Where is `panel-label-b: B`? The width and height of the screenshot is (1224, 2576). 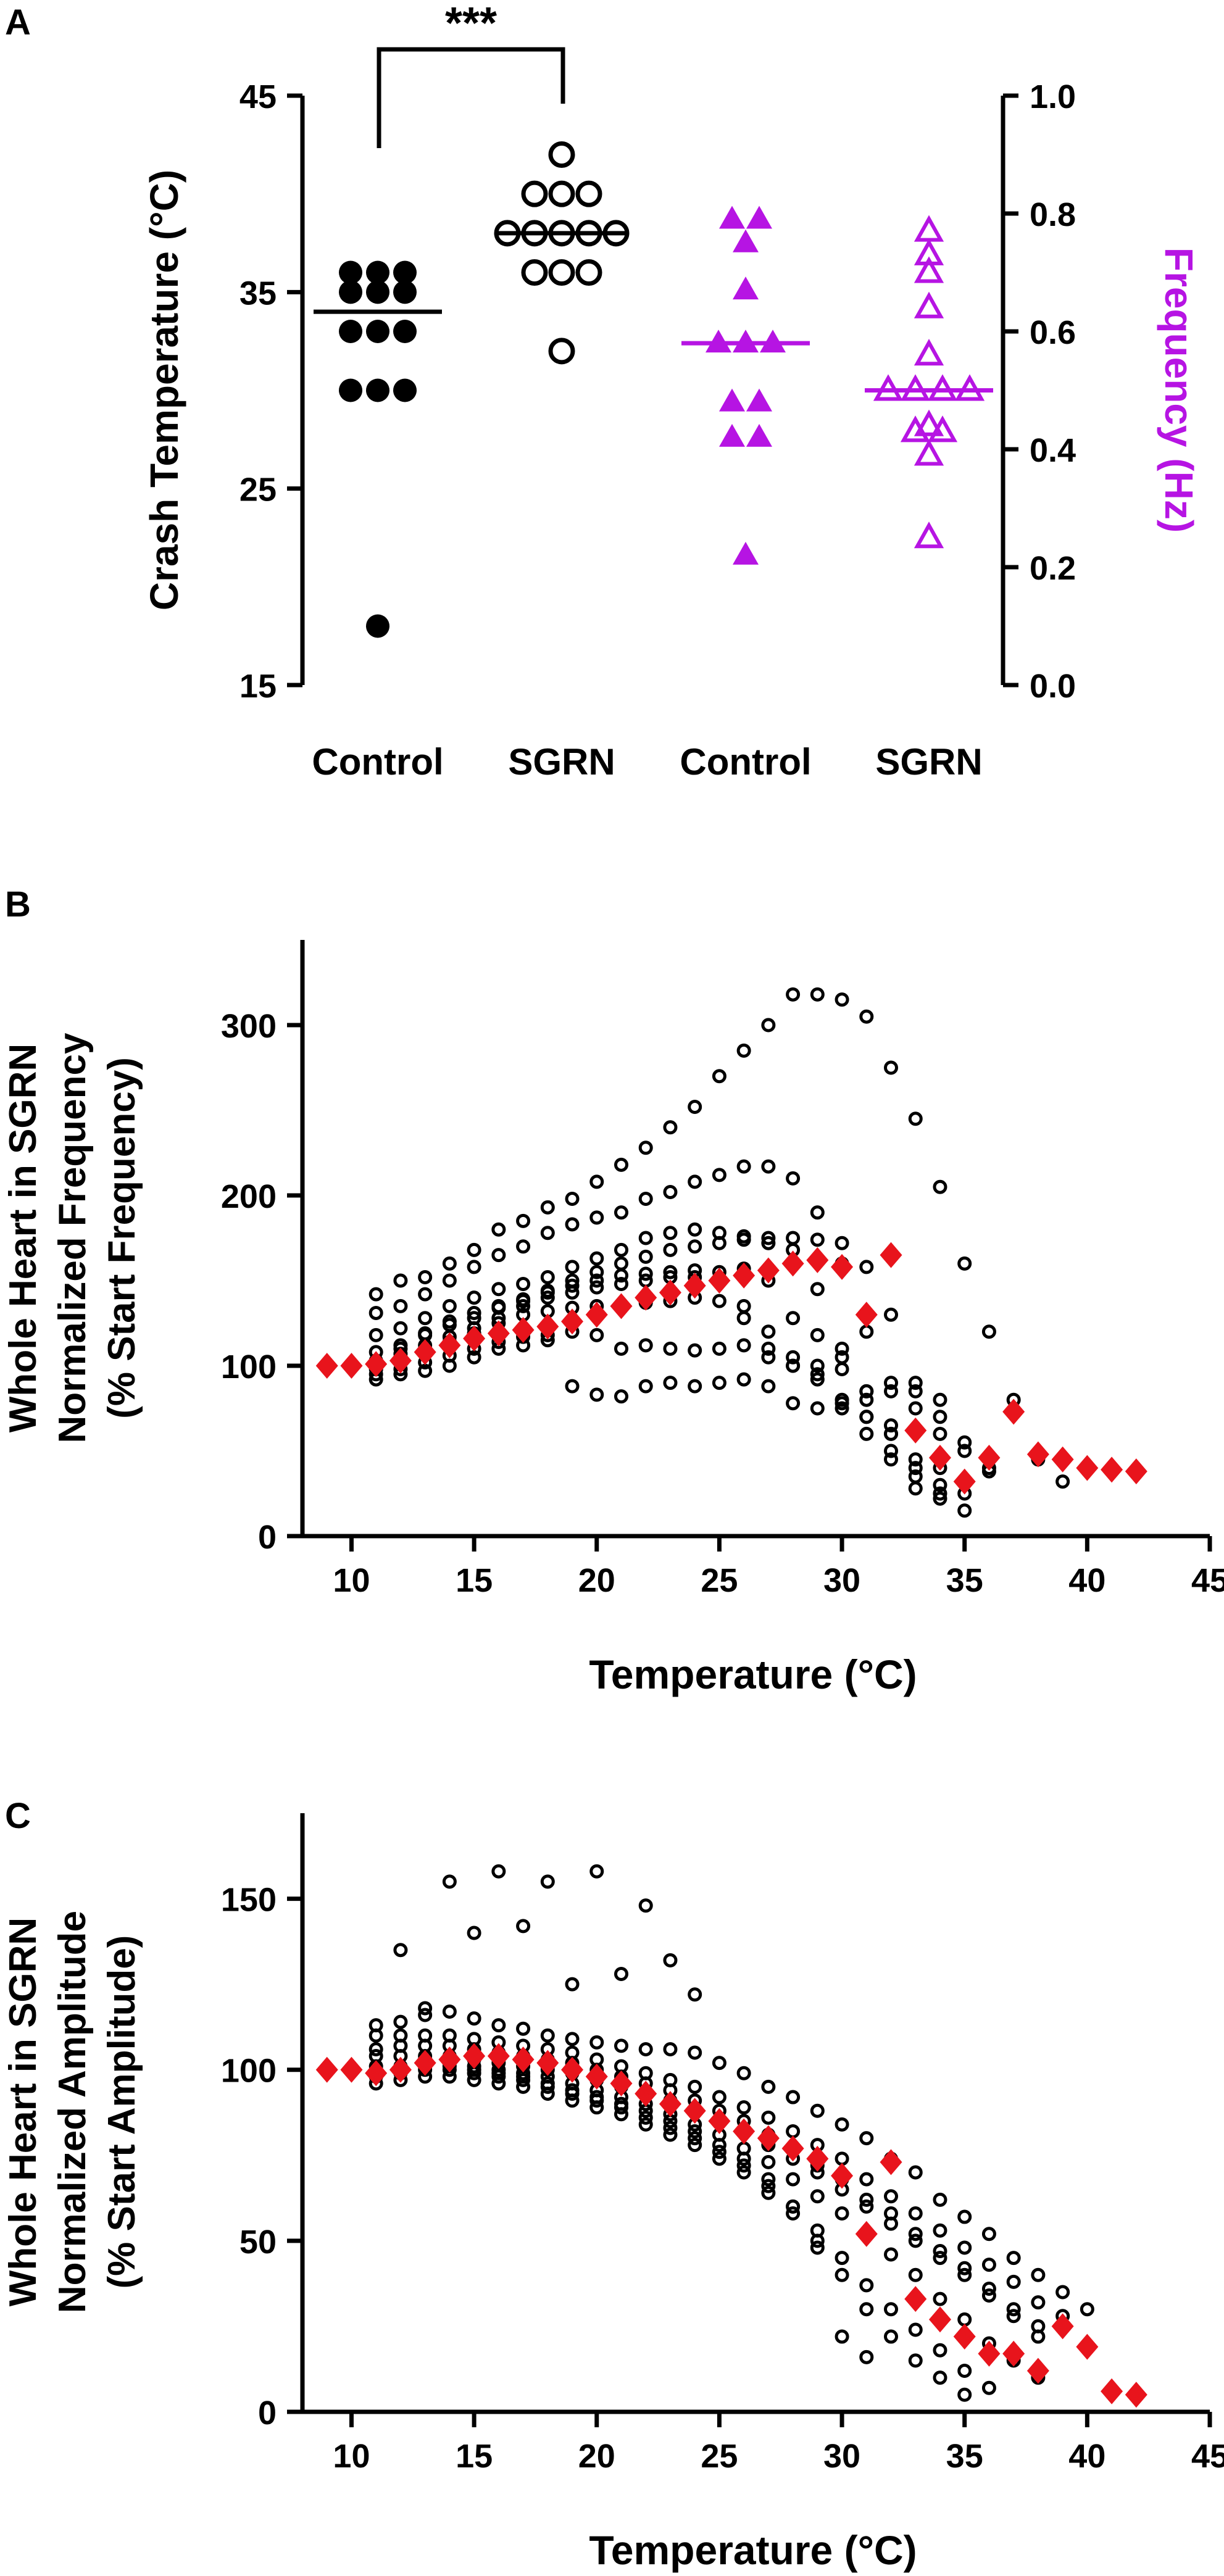 panel-label-b: B is located at coordinates (18, 904).